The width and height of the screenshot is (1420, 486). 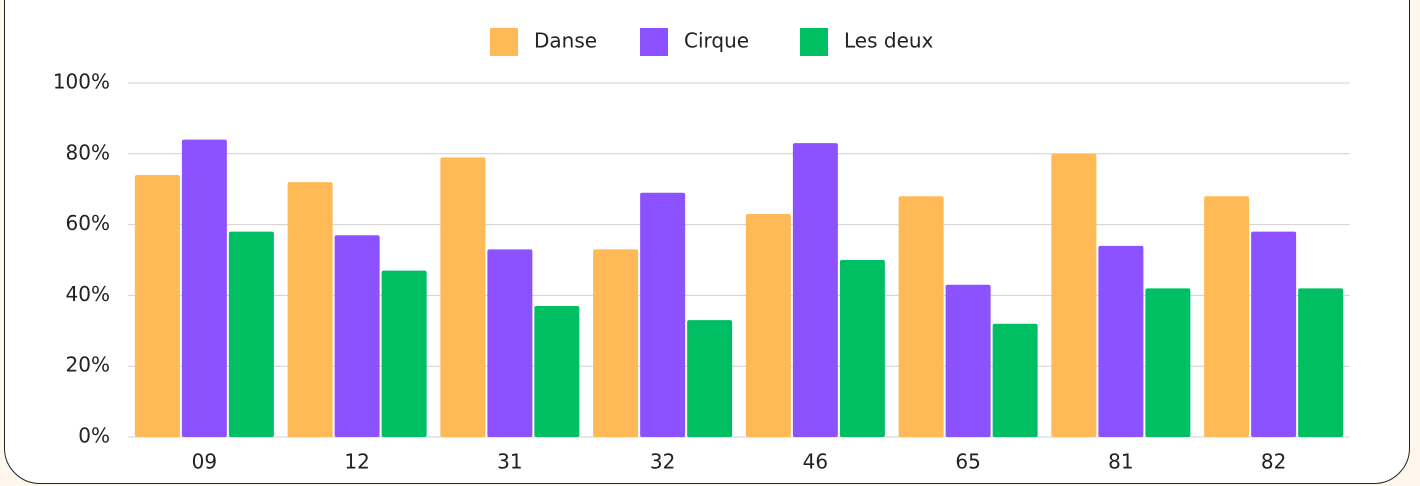 What do you see at coordinates (815, 462) in the screenshot?
I see `x-tick-label: 46` at bounding box center [815, 462].